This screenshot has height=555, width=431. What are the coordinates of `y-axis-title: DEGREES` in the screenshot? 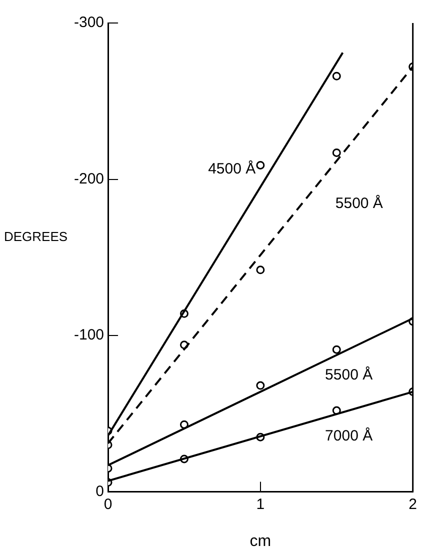 It's located at (36, 236).